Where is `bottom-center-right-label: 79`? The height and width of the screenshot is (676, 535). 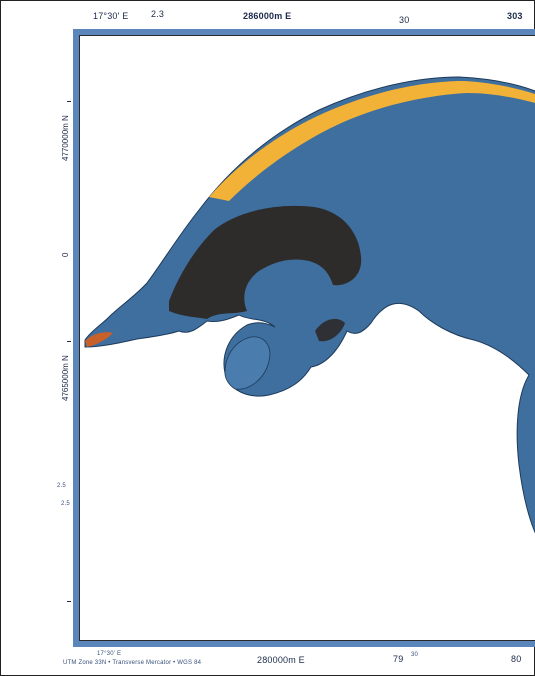
bottom-center-right-label: 79 is located at coordinates (398, 659).